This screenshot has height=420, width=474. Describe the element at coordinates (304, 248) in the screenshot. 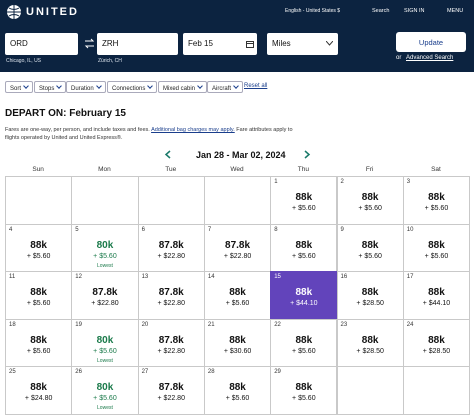

I see `day-cell: 8 88k + $5.60` at that location.